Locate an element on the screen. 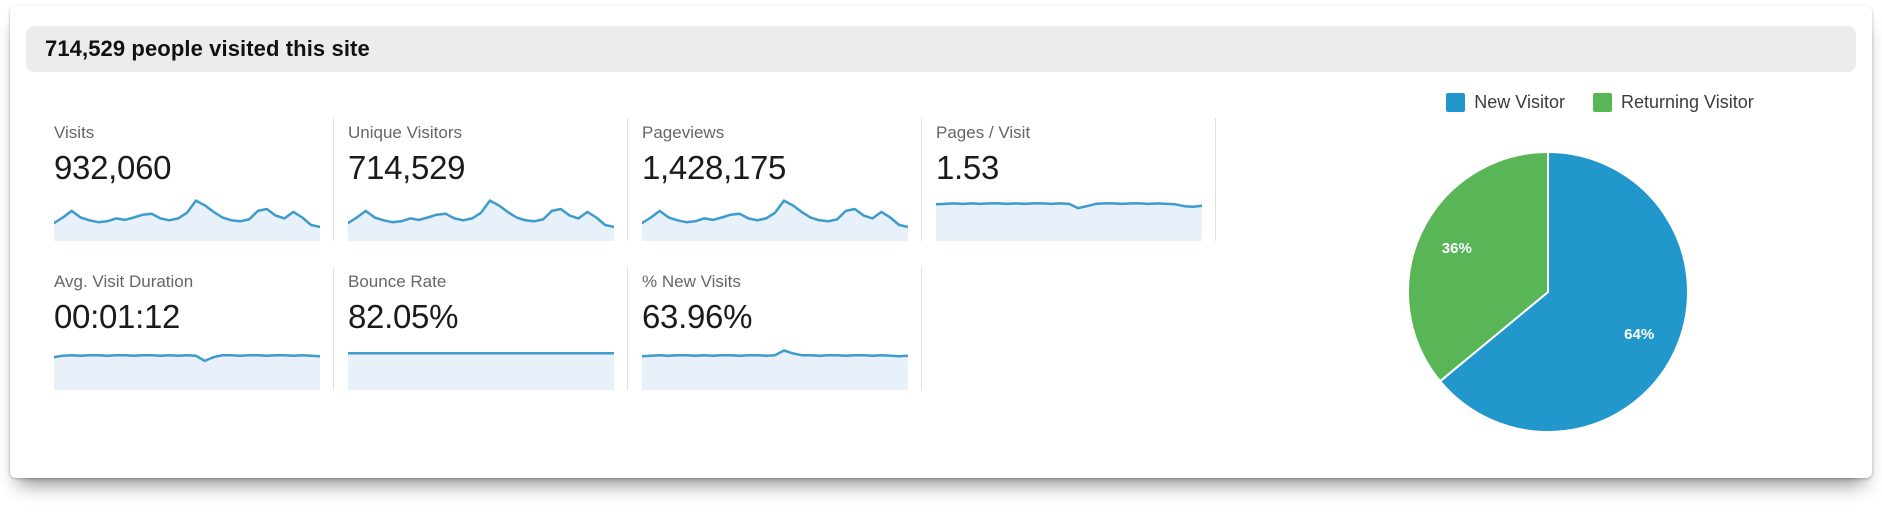  visitor-type-pie-chart: 64% 36% is located at coordinates (1548, 292).